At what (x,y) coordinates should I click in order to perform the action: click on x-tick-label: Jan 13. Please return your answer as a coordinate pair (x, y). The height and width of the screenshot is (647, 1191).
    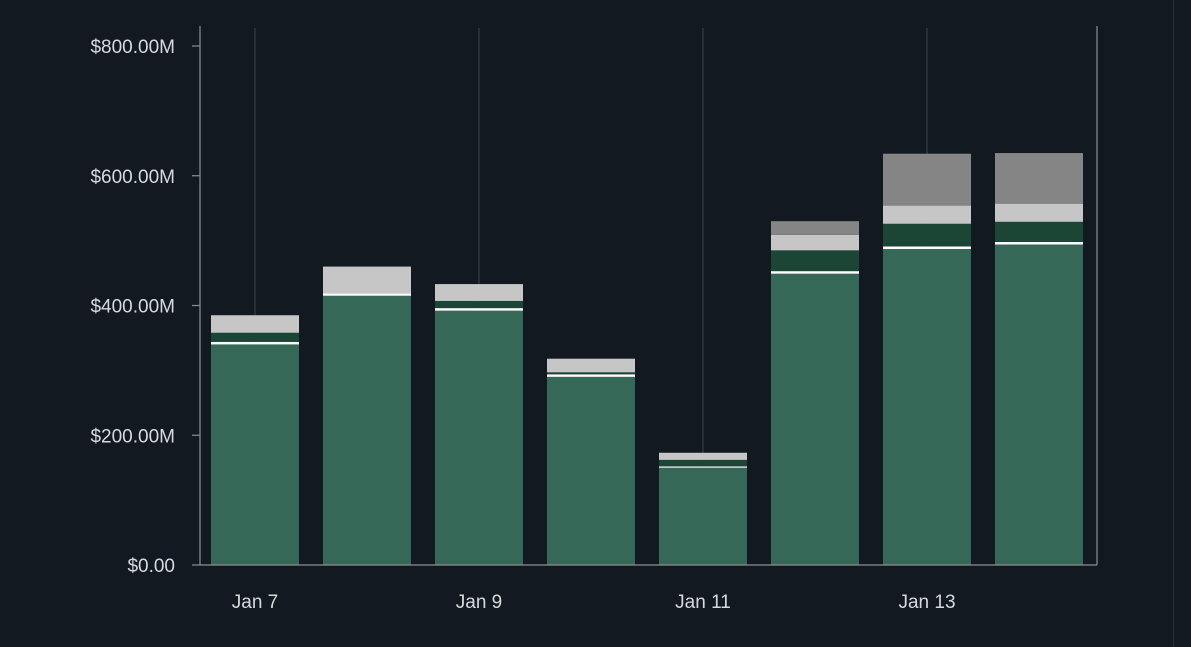
    Looking at the image, I should click on (926, 602).